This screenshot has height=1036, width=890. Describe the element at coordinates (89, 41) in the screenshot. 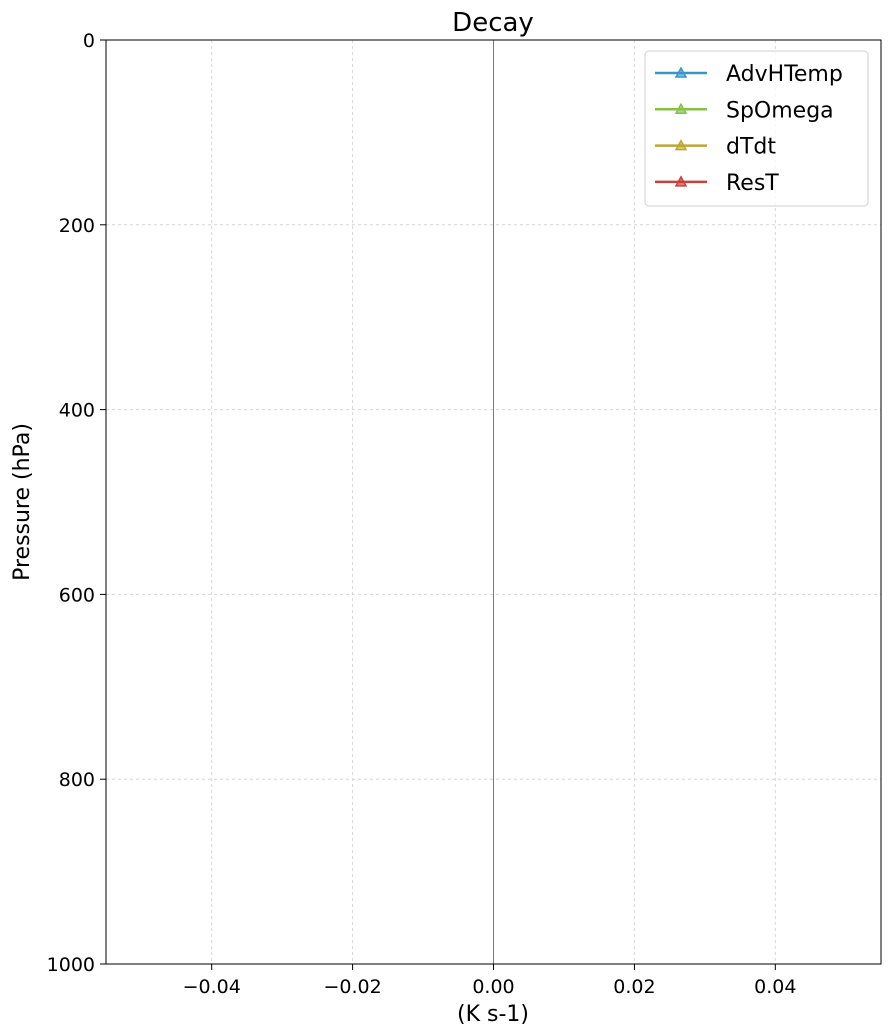

I see `y-tick-label: 0` at that location.